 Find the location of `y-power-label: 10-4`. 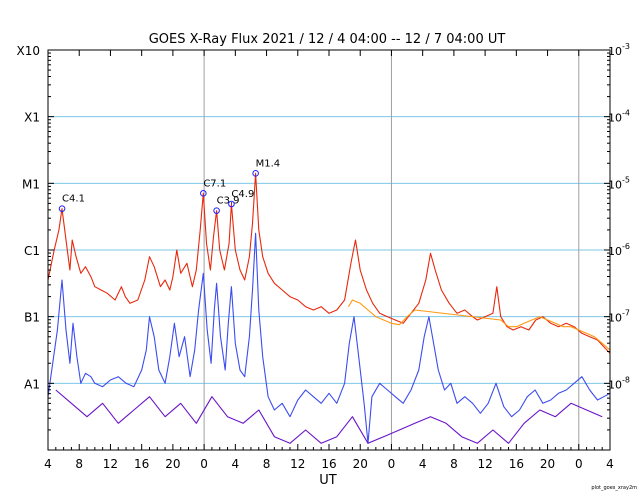

y-power-label: 10-4 is located at coordinates (619, 117).